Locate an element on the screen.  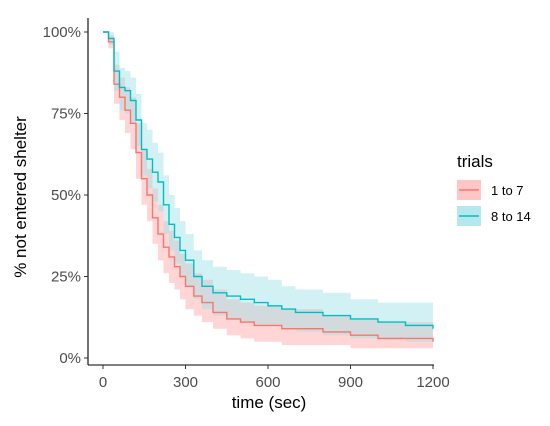
legend-label: 8 to 14 is located at coordinates (511, 216).